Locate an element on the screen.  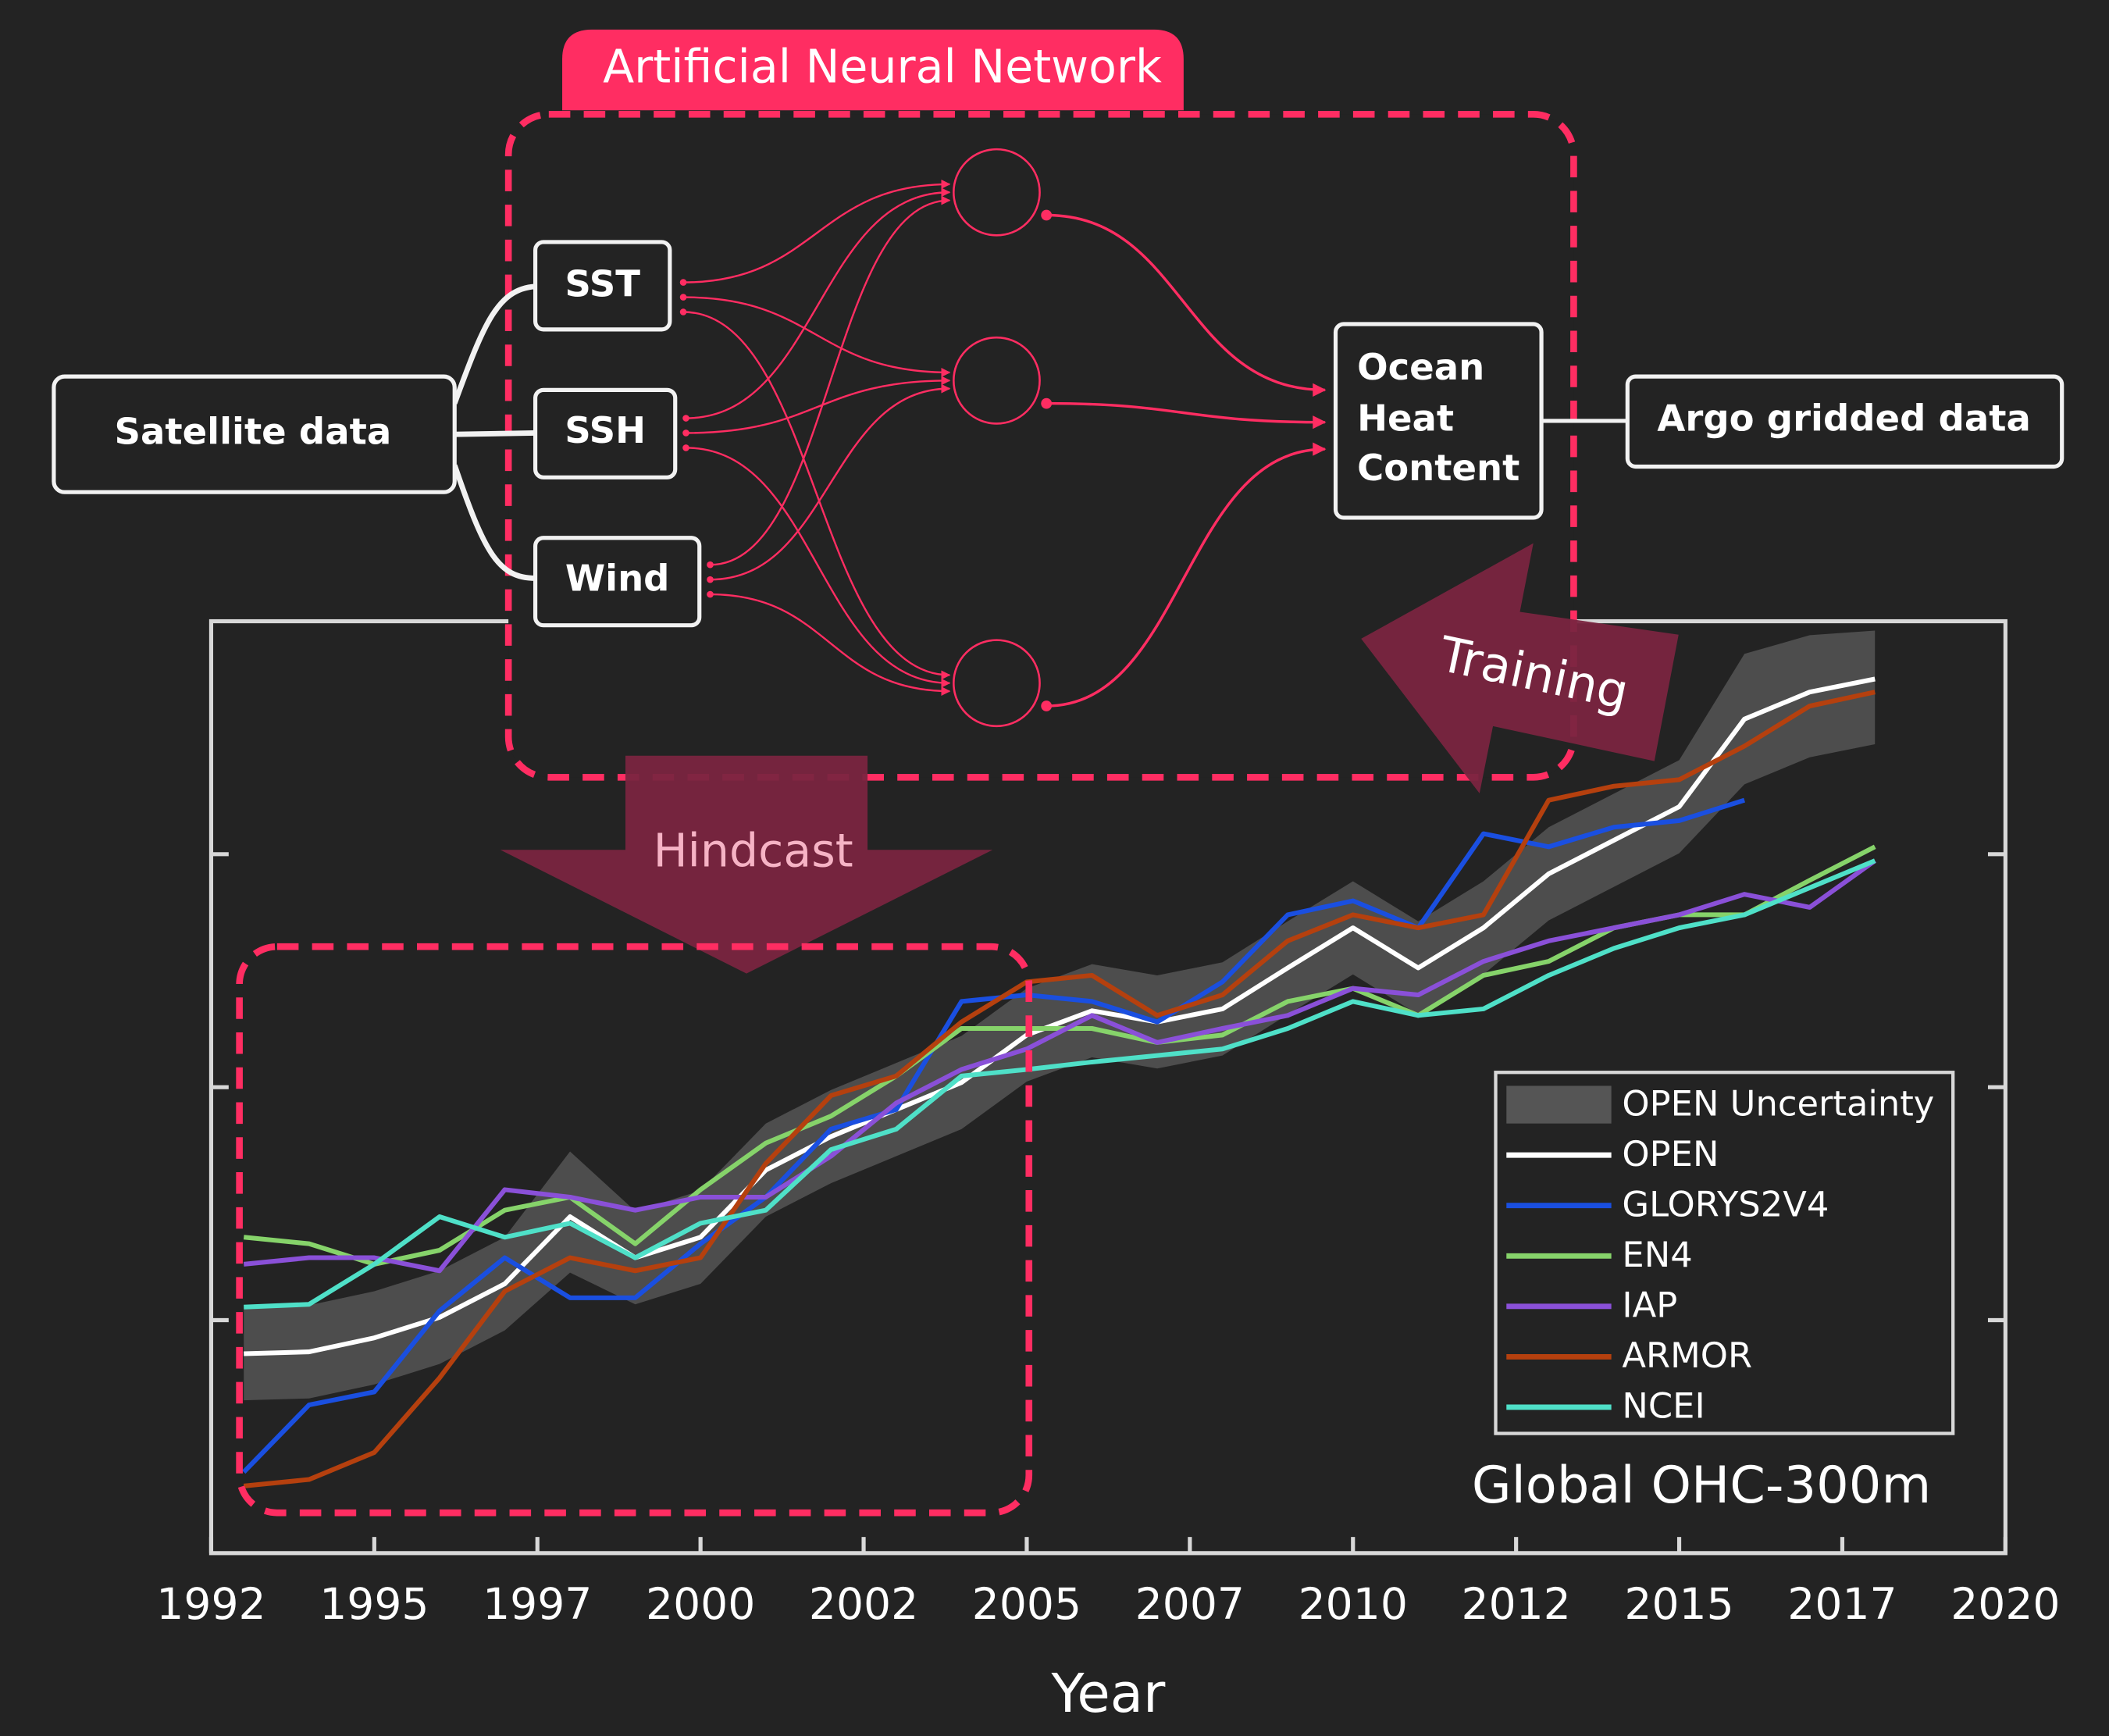
legend-label: OPEN is located at coordinates (1670, 1154).